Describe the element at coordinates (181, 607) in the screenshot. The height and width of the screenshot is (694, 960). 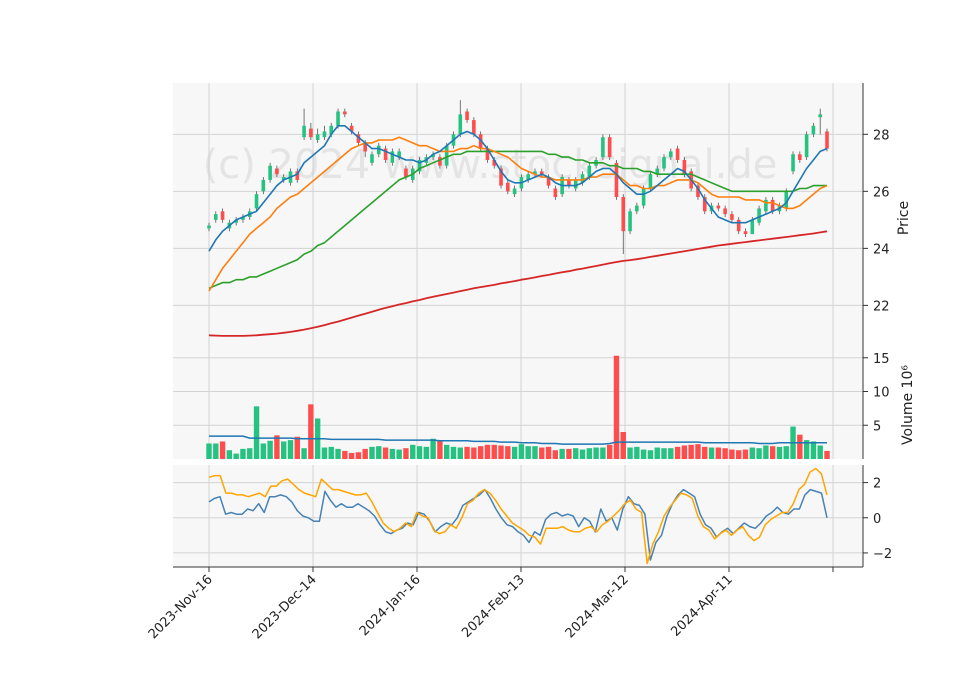
I see `x-tick-label: 2023-Nov-16` at that location.